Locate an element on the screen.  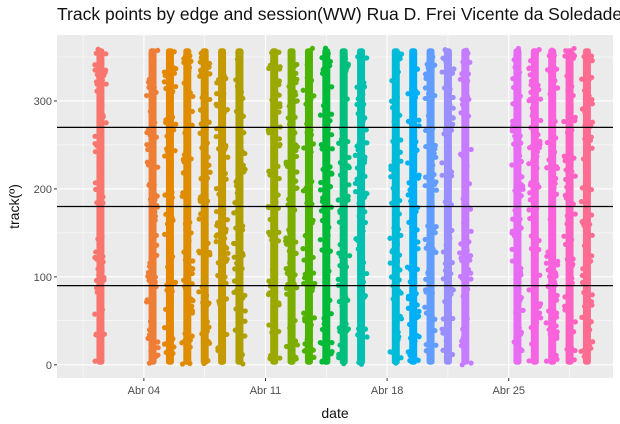
y-axis: 0 100 200 300 is located at coordinates (45, 234).